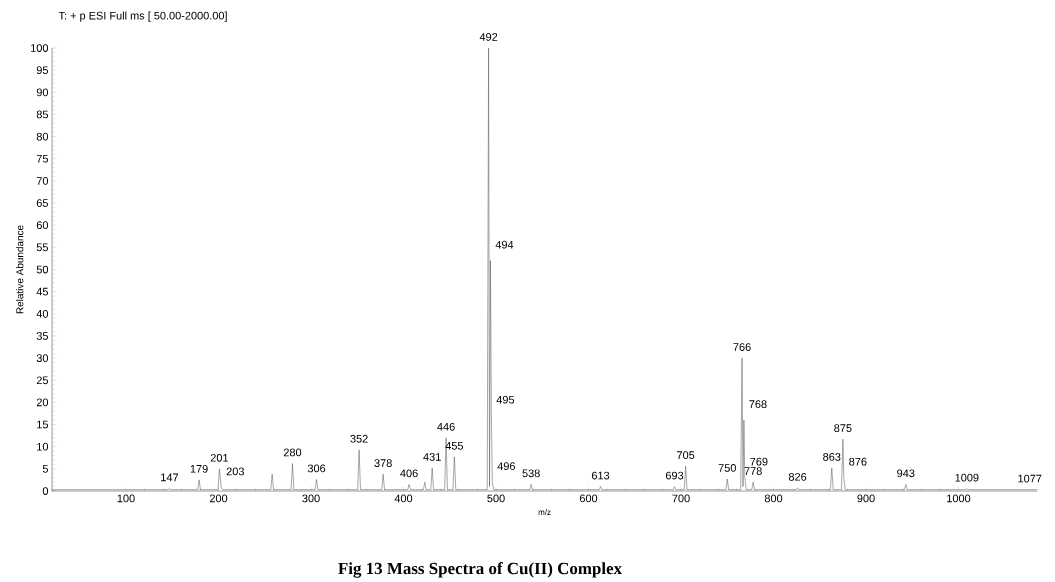 The width and height of the screenshot is (1055, 582). Describe the element at coordinates (967, 477) in the screenshot. I see `annotation: 1009` at that location.